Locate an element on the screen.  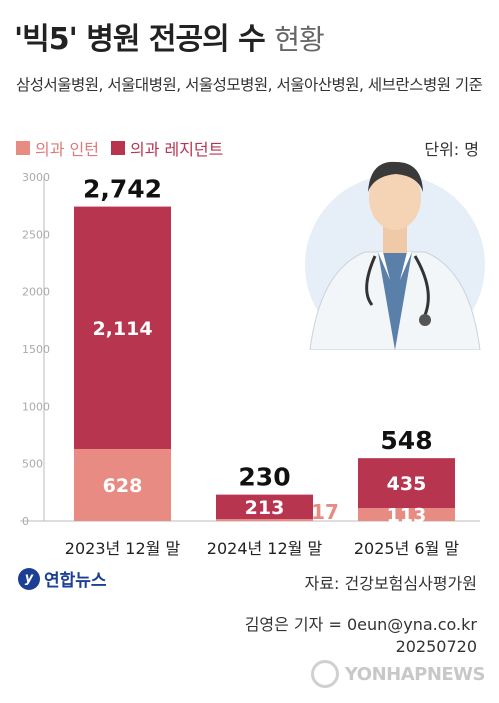
x-category-label: 2023년 12월 말 is located at coordinates (123, 548).